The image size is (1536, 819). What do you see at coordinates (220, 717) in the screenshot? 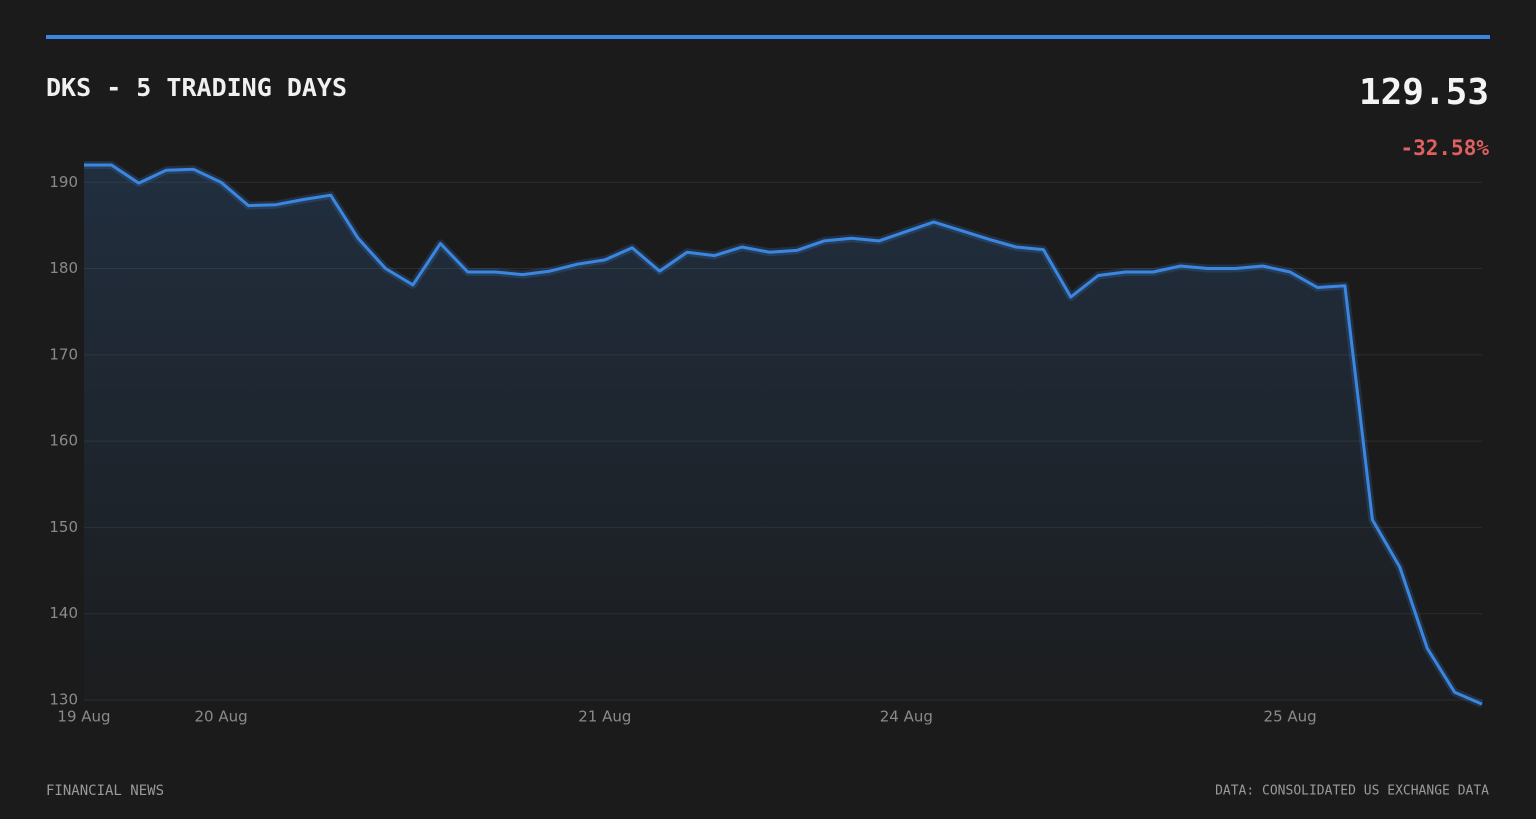
I see `x-tick-label: 20 Aug` at bounding box center [220, 717].